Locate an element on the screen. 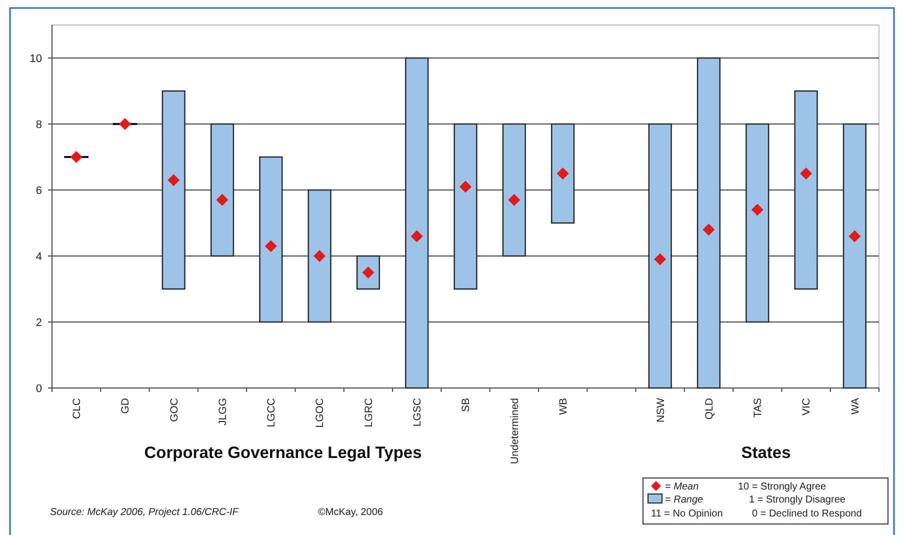 The image size is (906, 535). y-tick-label: 10 is located at coordinates (36, 58).